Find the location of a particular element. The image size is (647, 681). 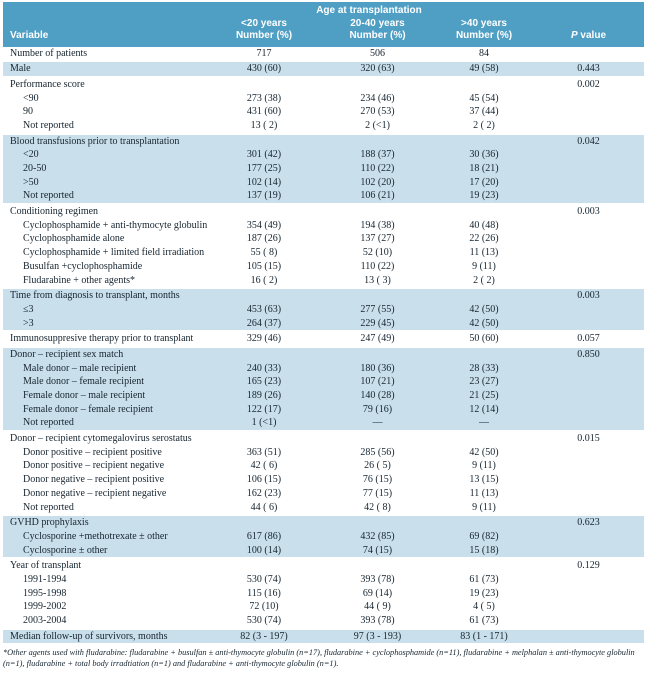

table-row: >50 102 (14) 102 (20) 17 (20) is located at coordinates (323, 183).